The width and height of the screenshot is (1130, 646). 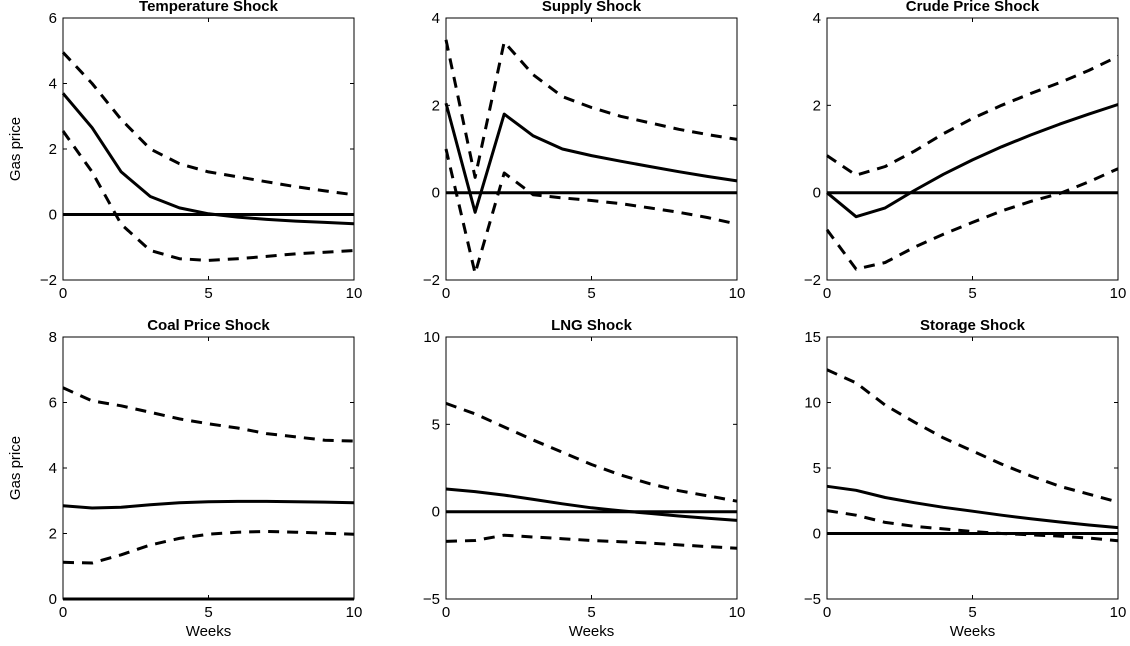 What do you see at coordinates (973, 325) in the screenshot?
I see `subplot-title: Storage Shock` at bounding box center [973, 325].